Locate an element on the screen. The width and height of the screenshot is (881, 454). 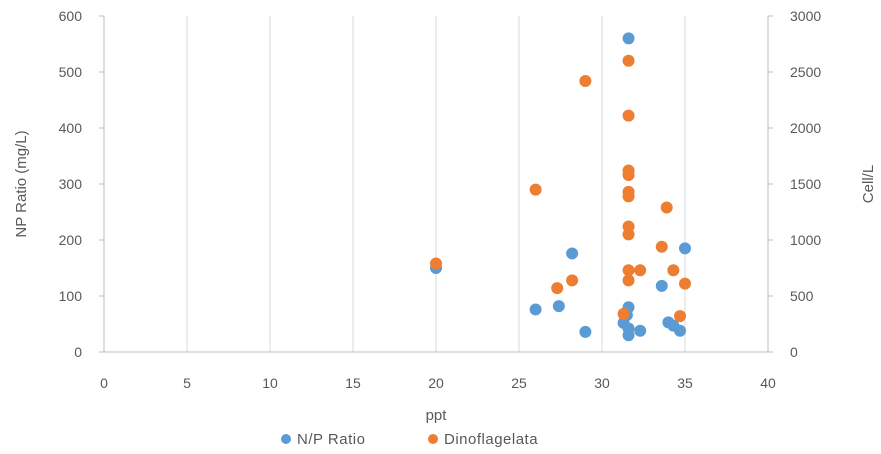
y2-tick-label: 0 is located at coordinates (794, 352).